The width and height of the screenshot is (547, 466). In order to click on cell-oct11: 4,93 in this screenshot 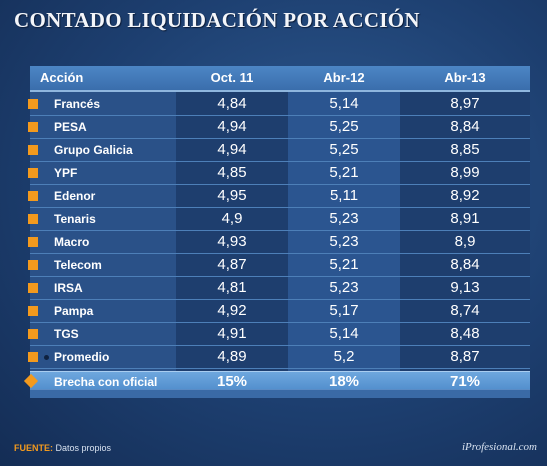, I will do `click(232, 241)`.